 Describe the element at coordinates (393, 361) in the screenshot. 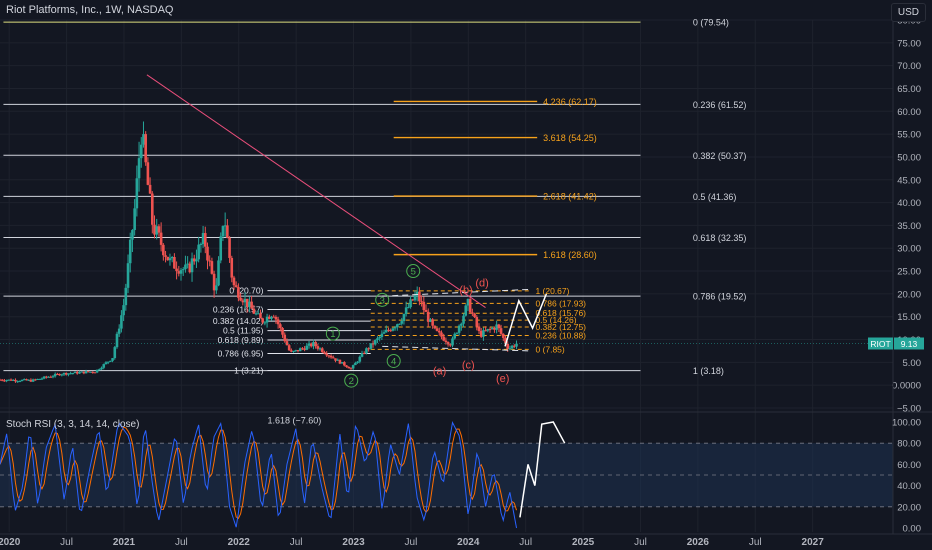

I see `wave-label: 4` at that location.